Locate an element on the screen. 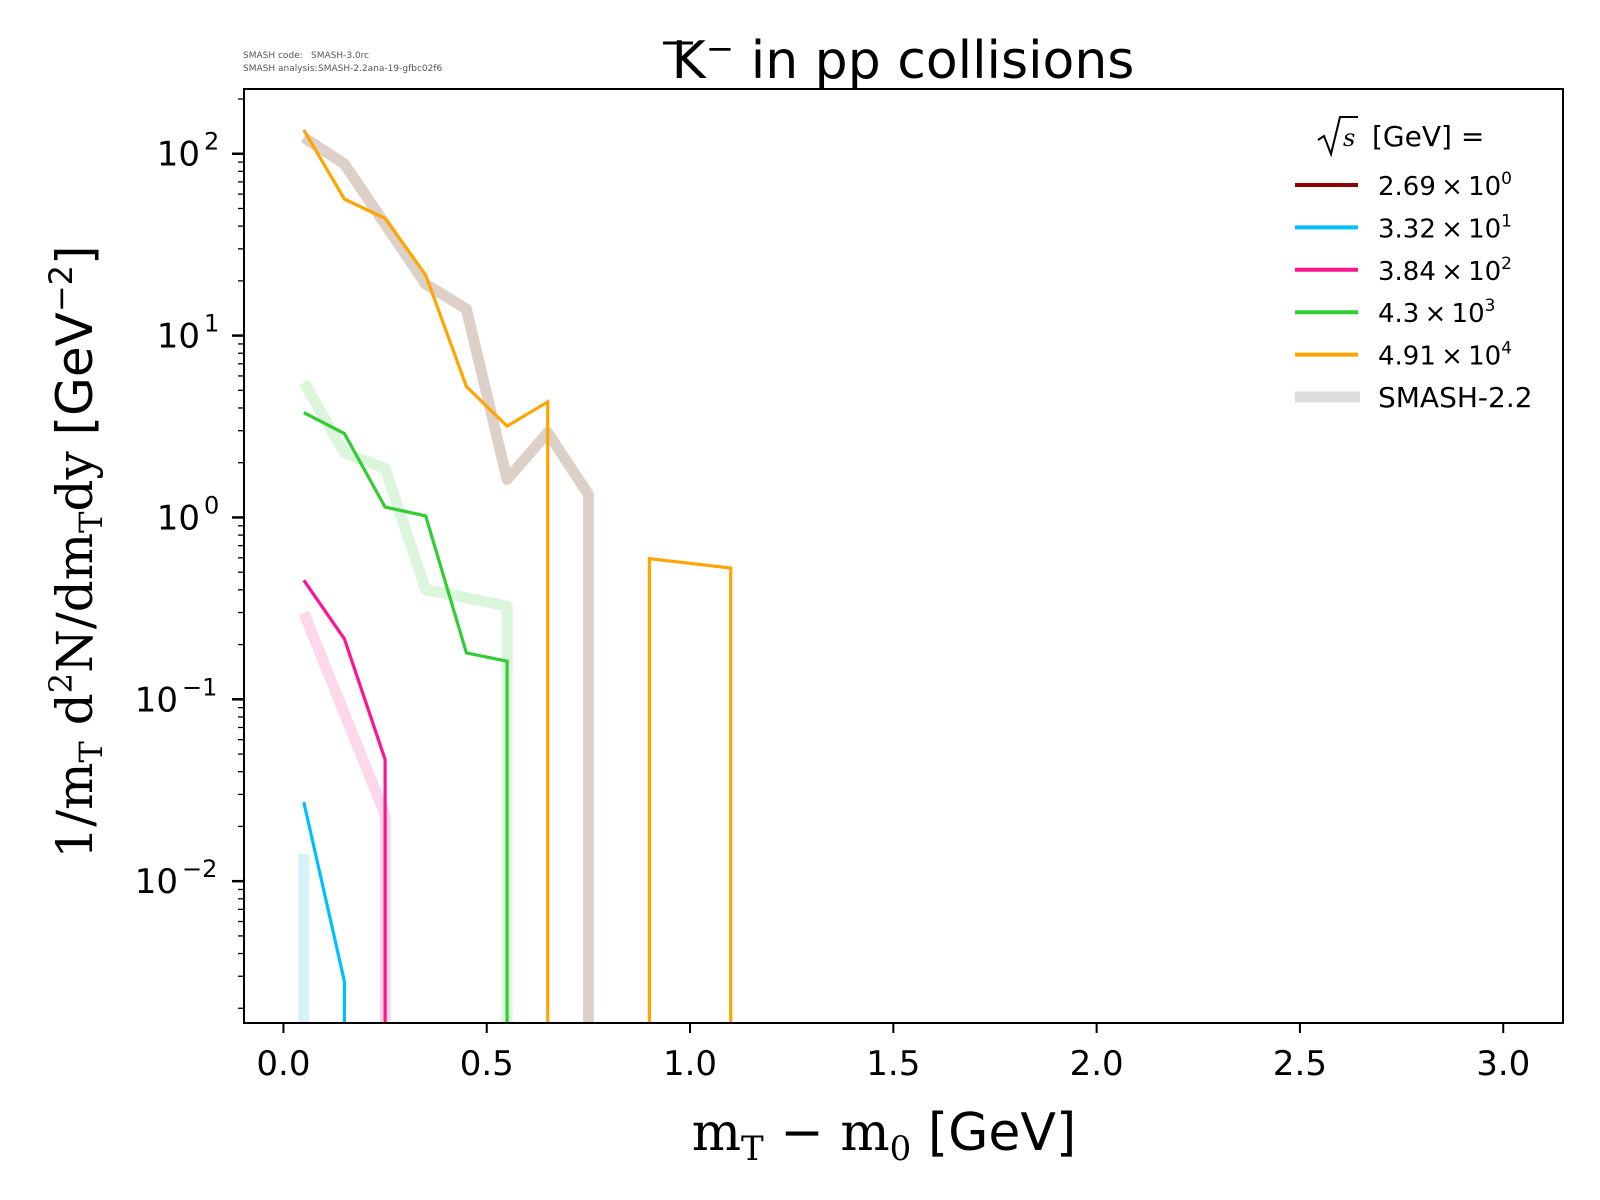 The height and width of the screenshot is (1200, 1600). x-axis-ticks: 0.0 0.5 1.0 1.5 2.0 2.5 3.0 is located at coordinates (893, 1053).